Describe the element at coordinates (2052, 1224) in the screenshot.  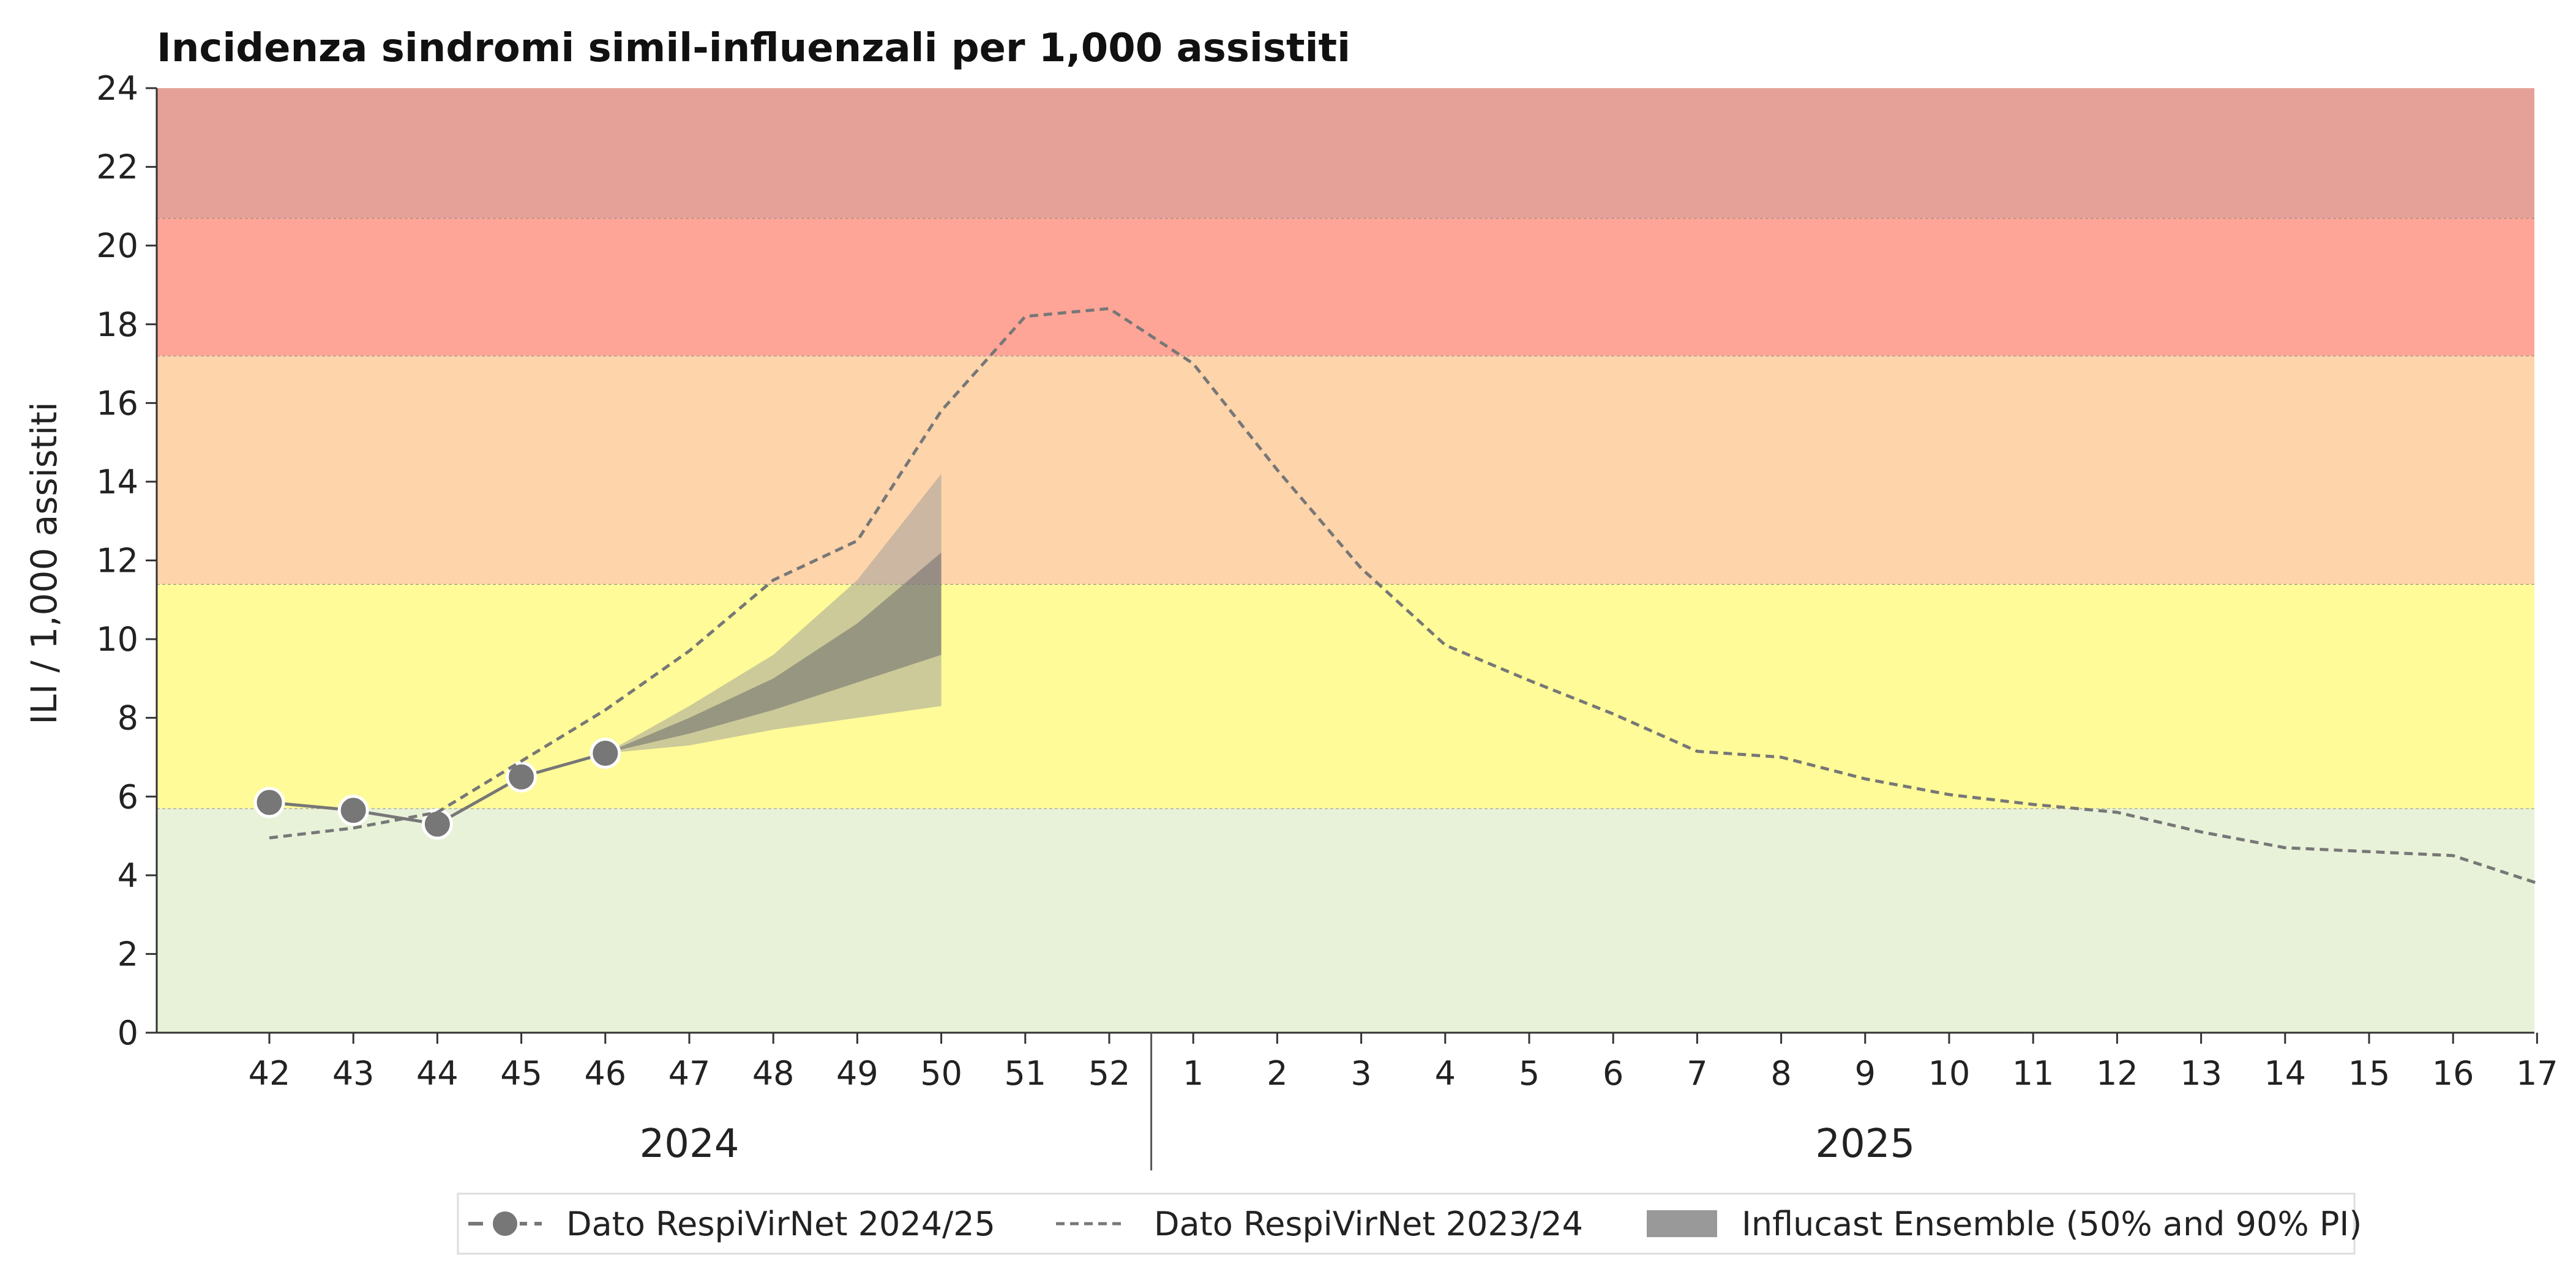
I see `legend-label-forecast: Influcast Ensemble (50% and 90% PI)` at that location.